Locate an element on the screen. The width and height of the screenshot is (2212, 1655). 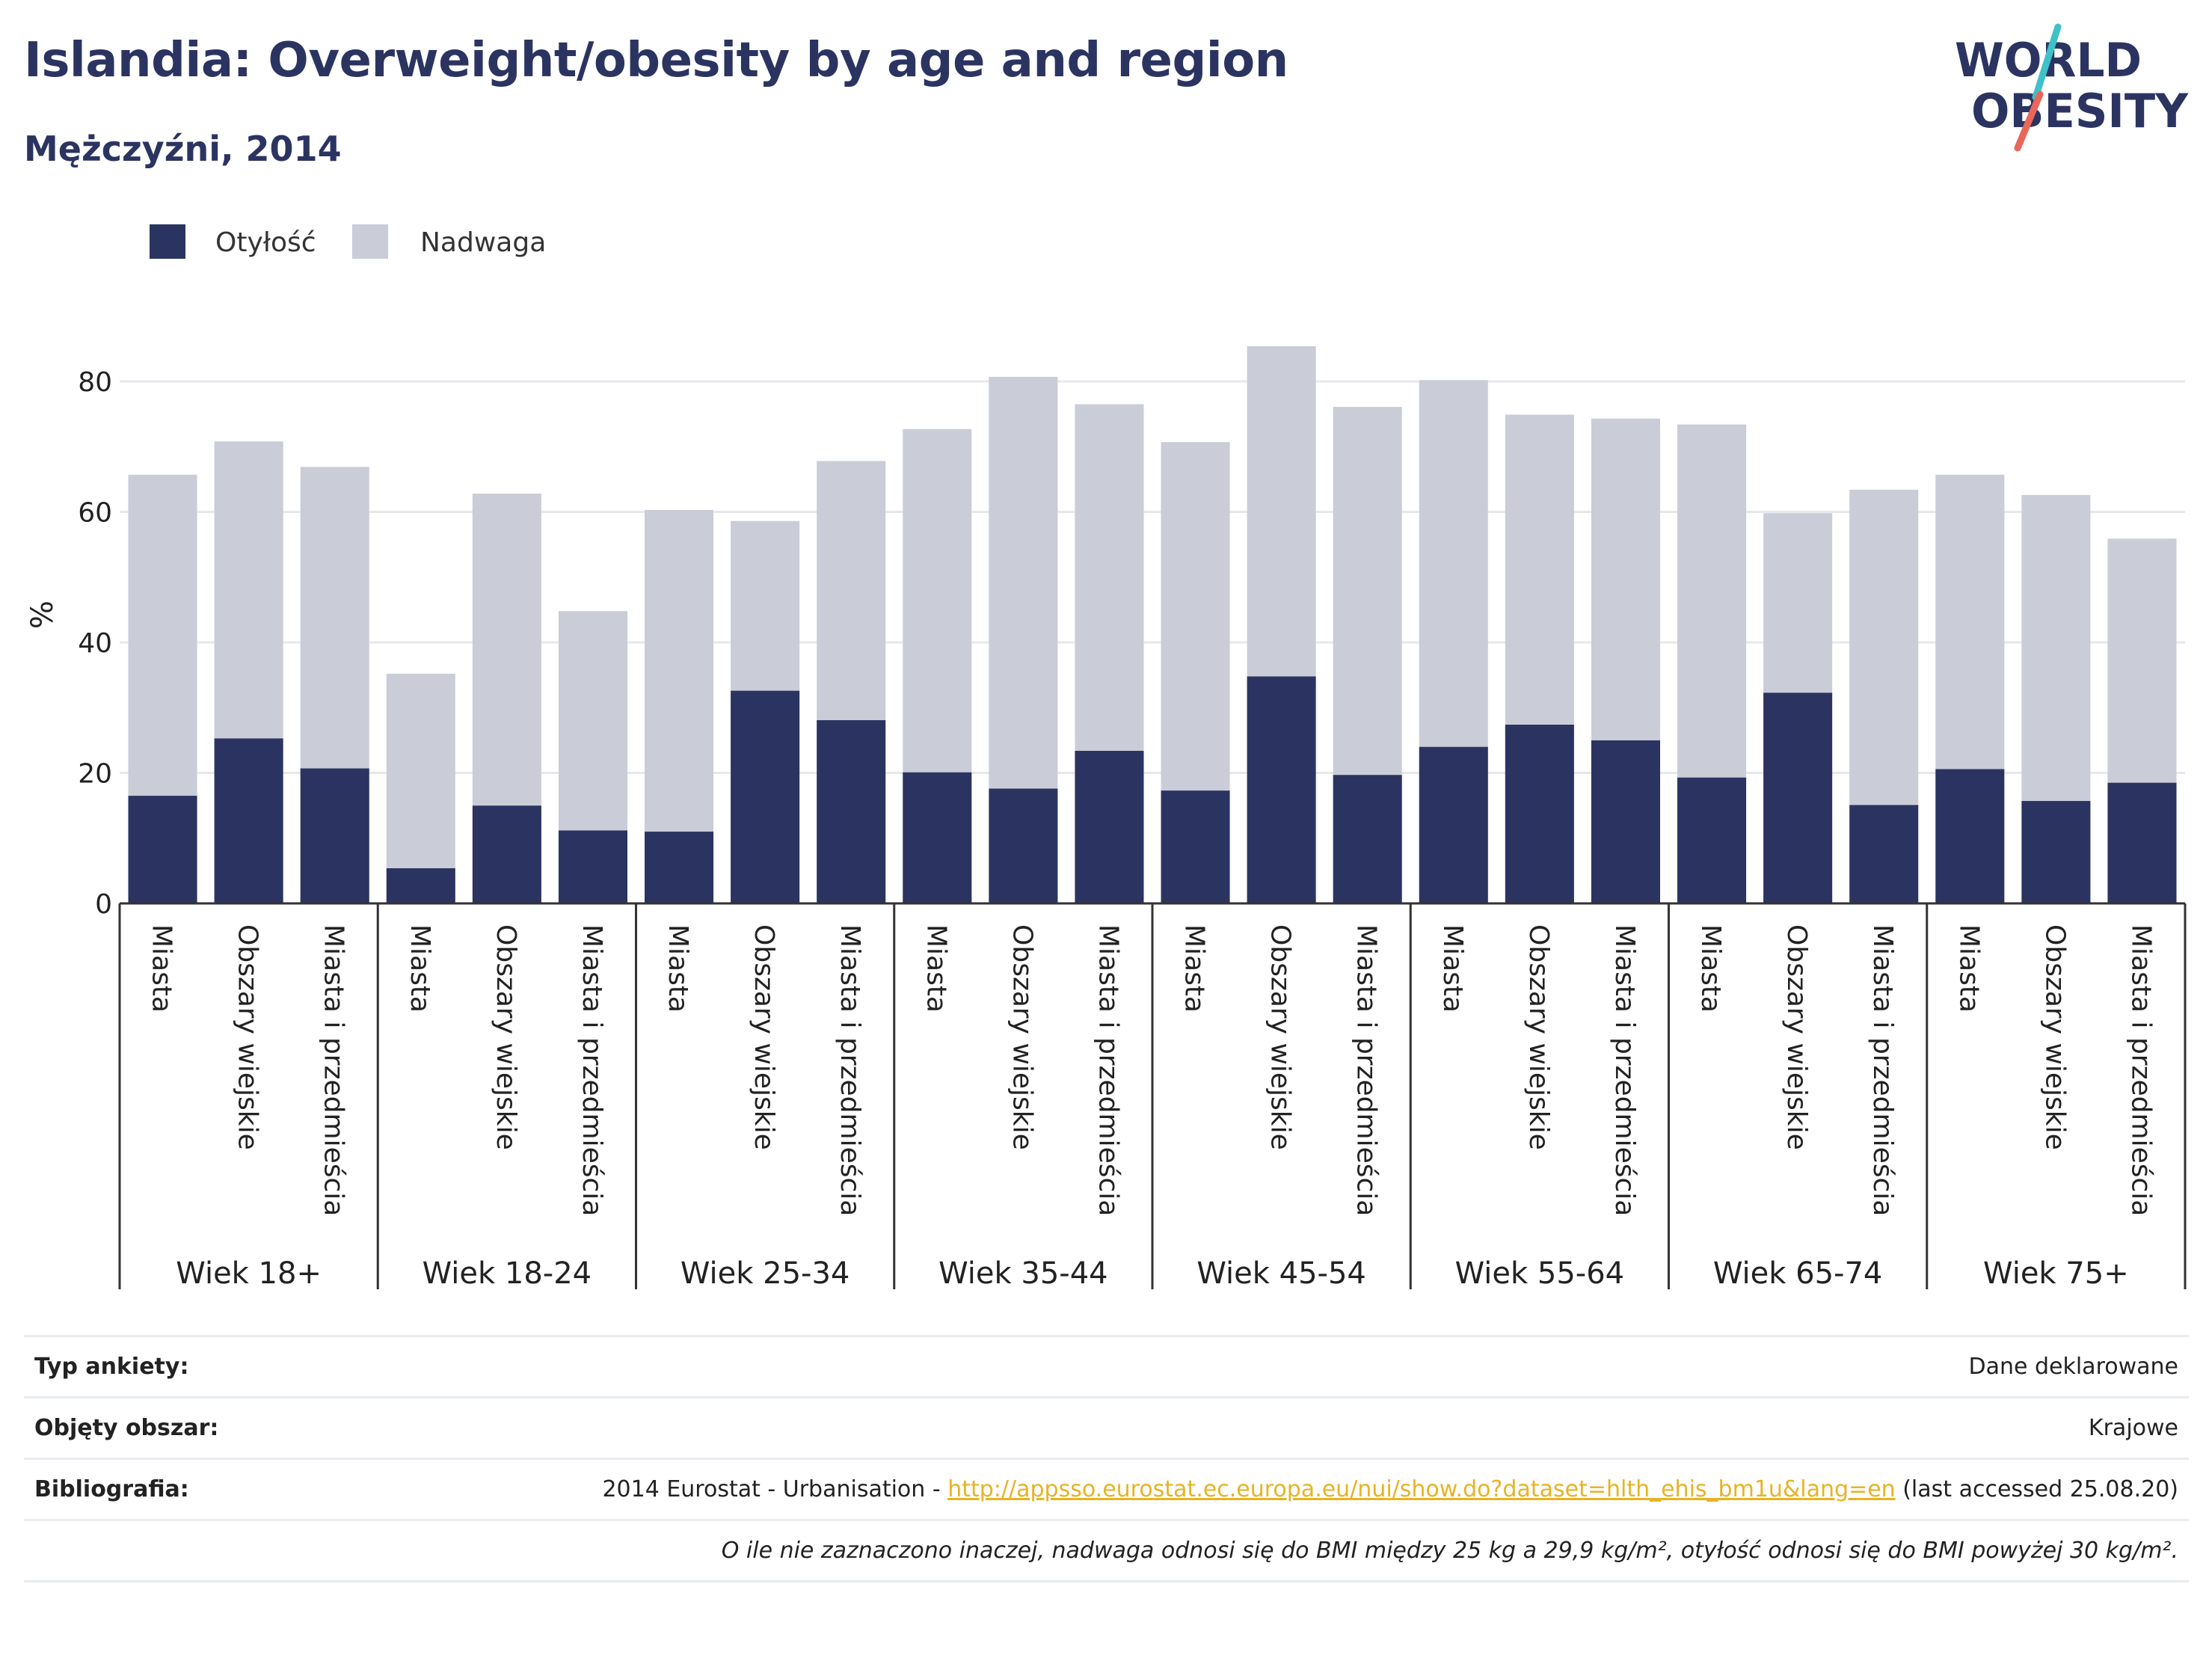
bibliography-suffix: (last accessed 25.08.20) is located at coordinates (2036, 1489).